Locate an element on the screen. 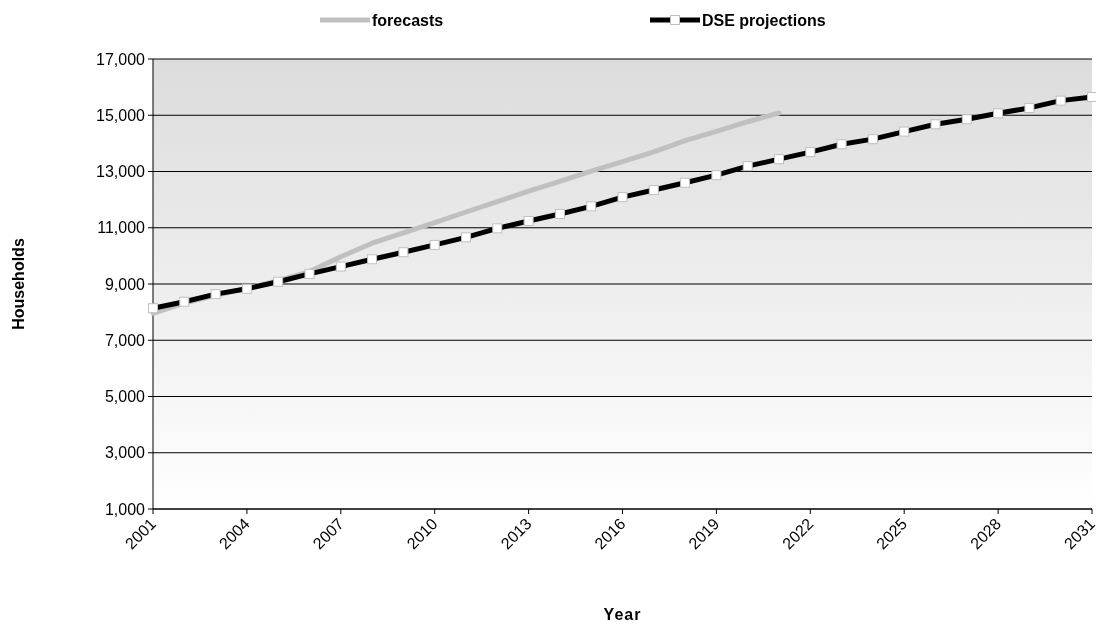 Image resolution: width=1096 pixels, height=628 pixels. y-tick-label: 13,000 is located at coordinates (121, 172).